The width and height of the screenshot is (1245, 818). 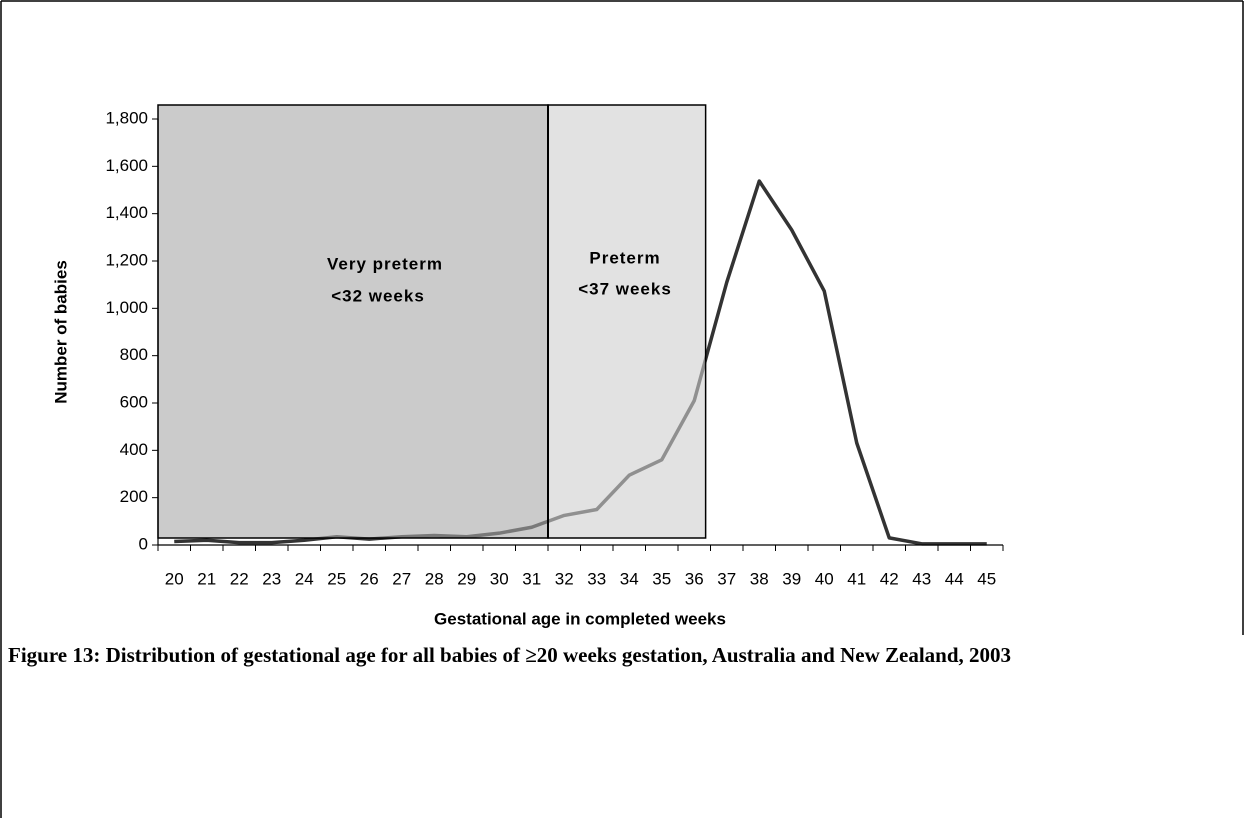 What do you see at coordinates (986, 578) in the screenshot?
I see `x-tick-label: 45` at bounding box center [986, 578].